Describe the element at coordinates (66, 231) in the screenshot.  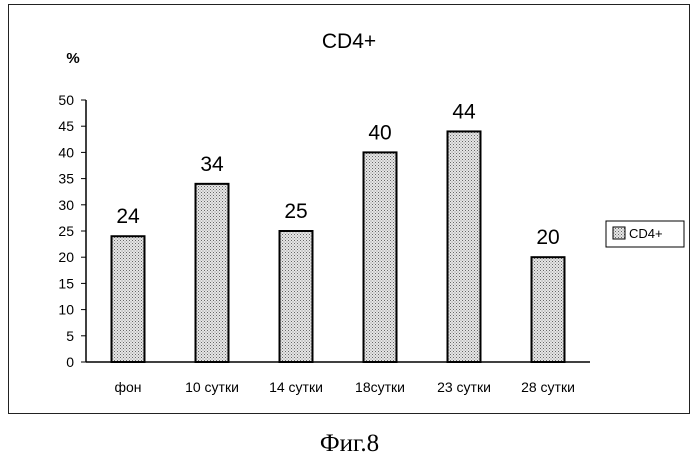
I see `y-tick-label: 25` at that location.